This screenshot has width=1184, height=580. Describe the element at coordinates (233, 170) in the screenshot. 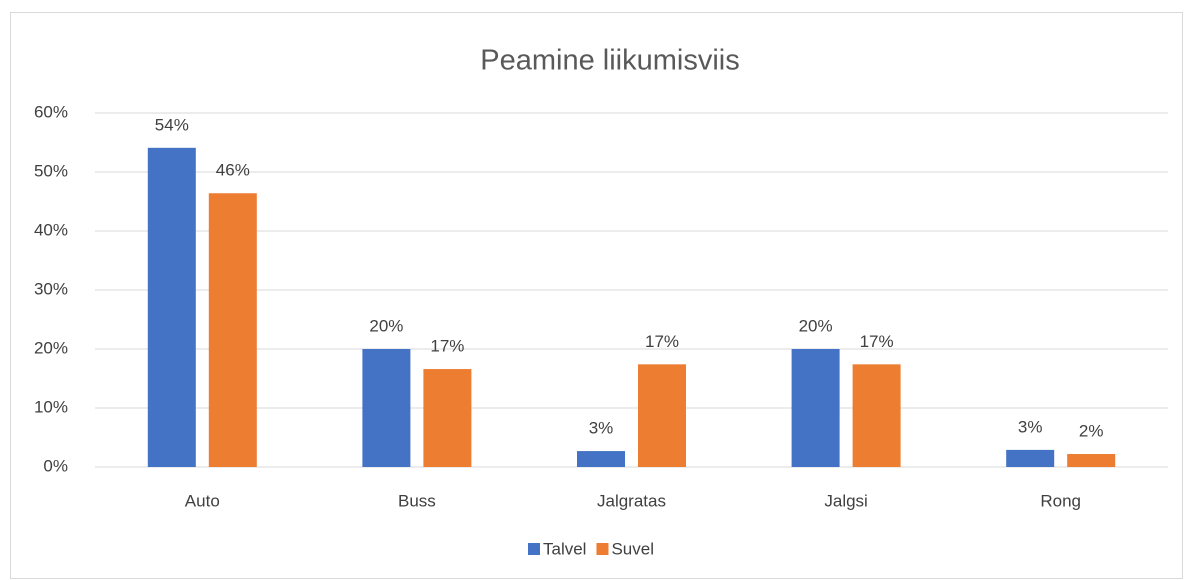

I see `data-label: 46%` at that location.